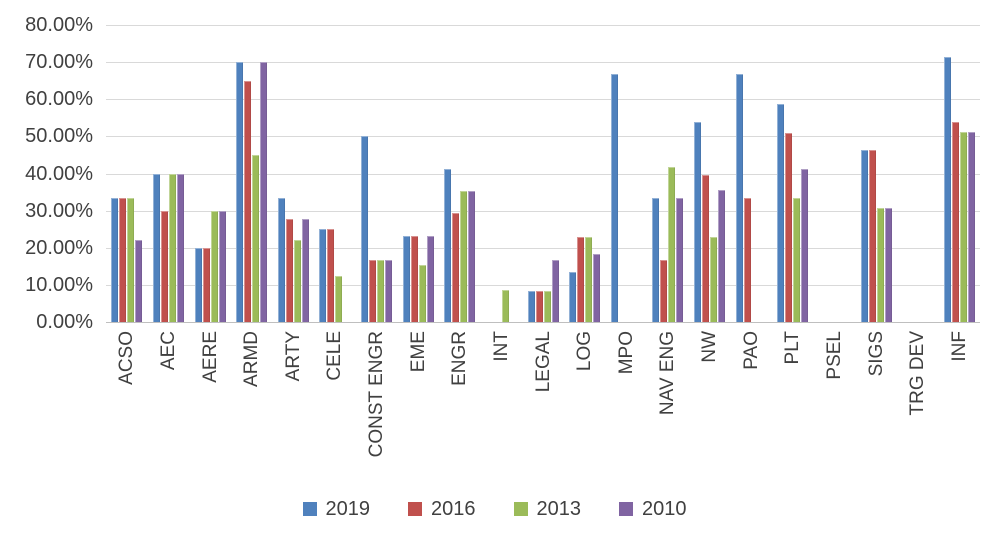  Describe the element at coordinates (164, 266) in the screenshot. I see `bar-2016-aec` at that location.